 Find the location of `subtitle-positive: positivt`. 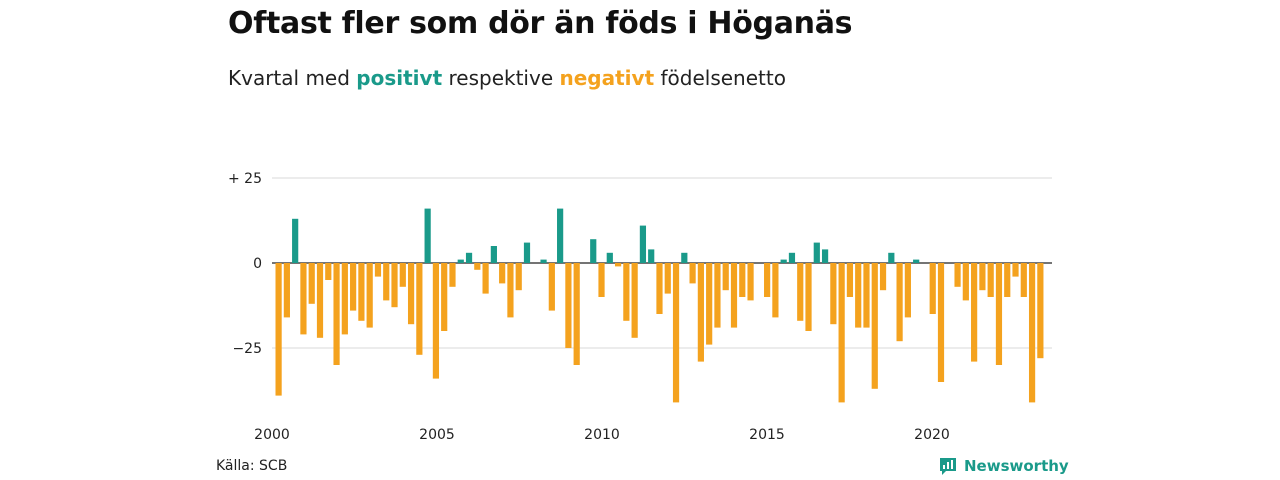

subtitle-positive: positivt is located at coordinates (399, 78).